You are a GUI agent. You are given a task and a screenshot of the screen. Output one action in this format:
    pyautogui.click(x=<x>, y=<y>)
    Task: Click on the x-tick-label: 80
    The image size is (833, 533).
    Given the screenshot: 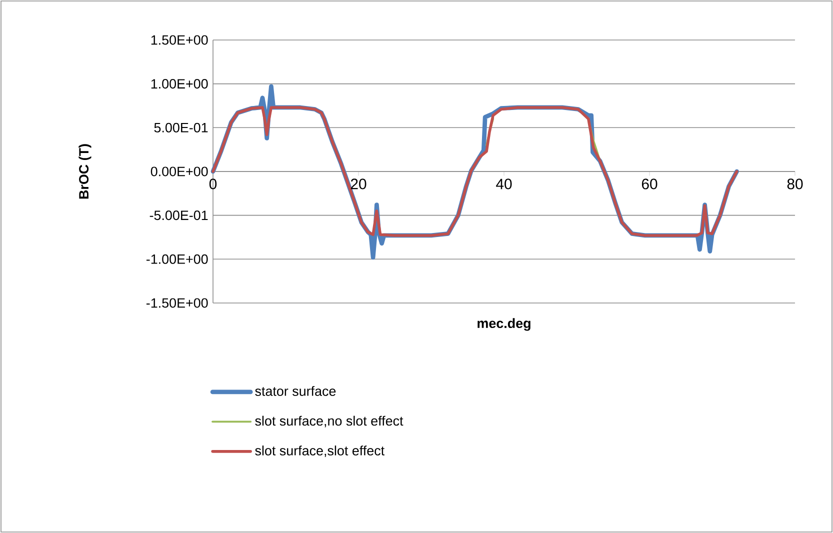 What is the action you would take?
    pyautogui.click(x=795, y=184)
    